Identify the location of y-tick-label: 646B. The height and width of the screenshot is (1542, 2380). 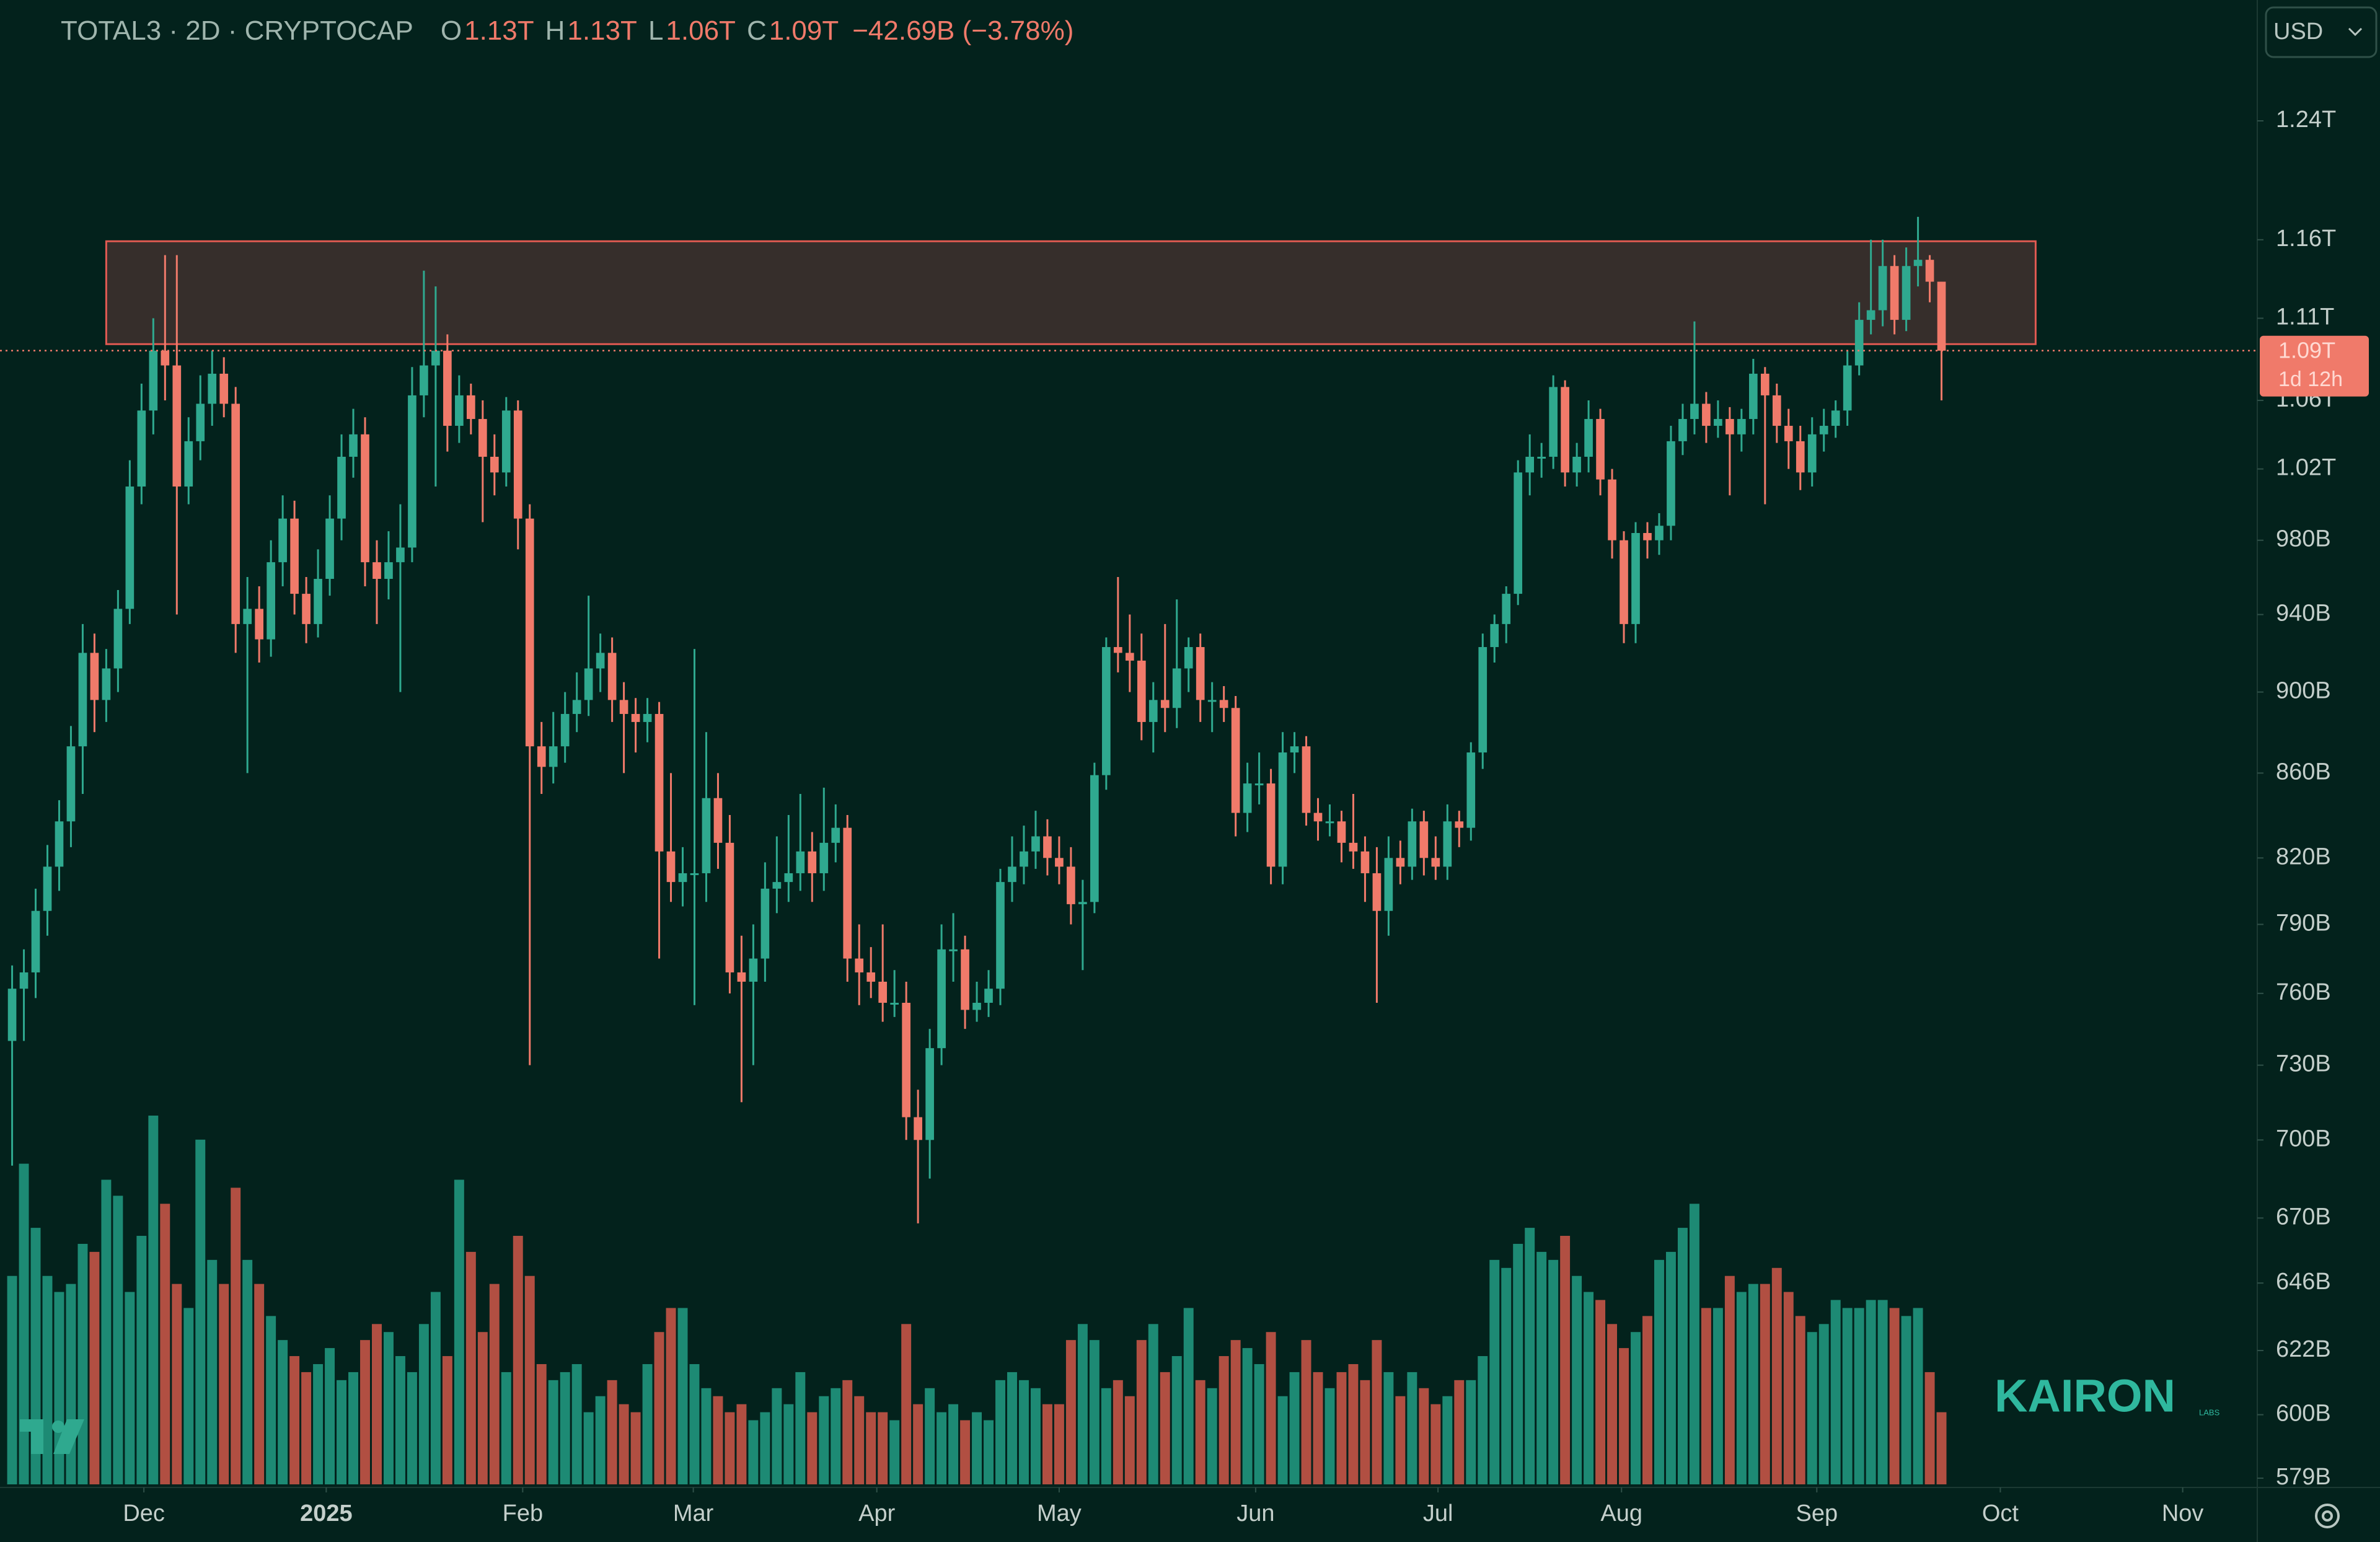
(2303, 1282).